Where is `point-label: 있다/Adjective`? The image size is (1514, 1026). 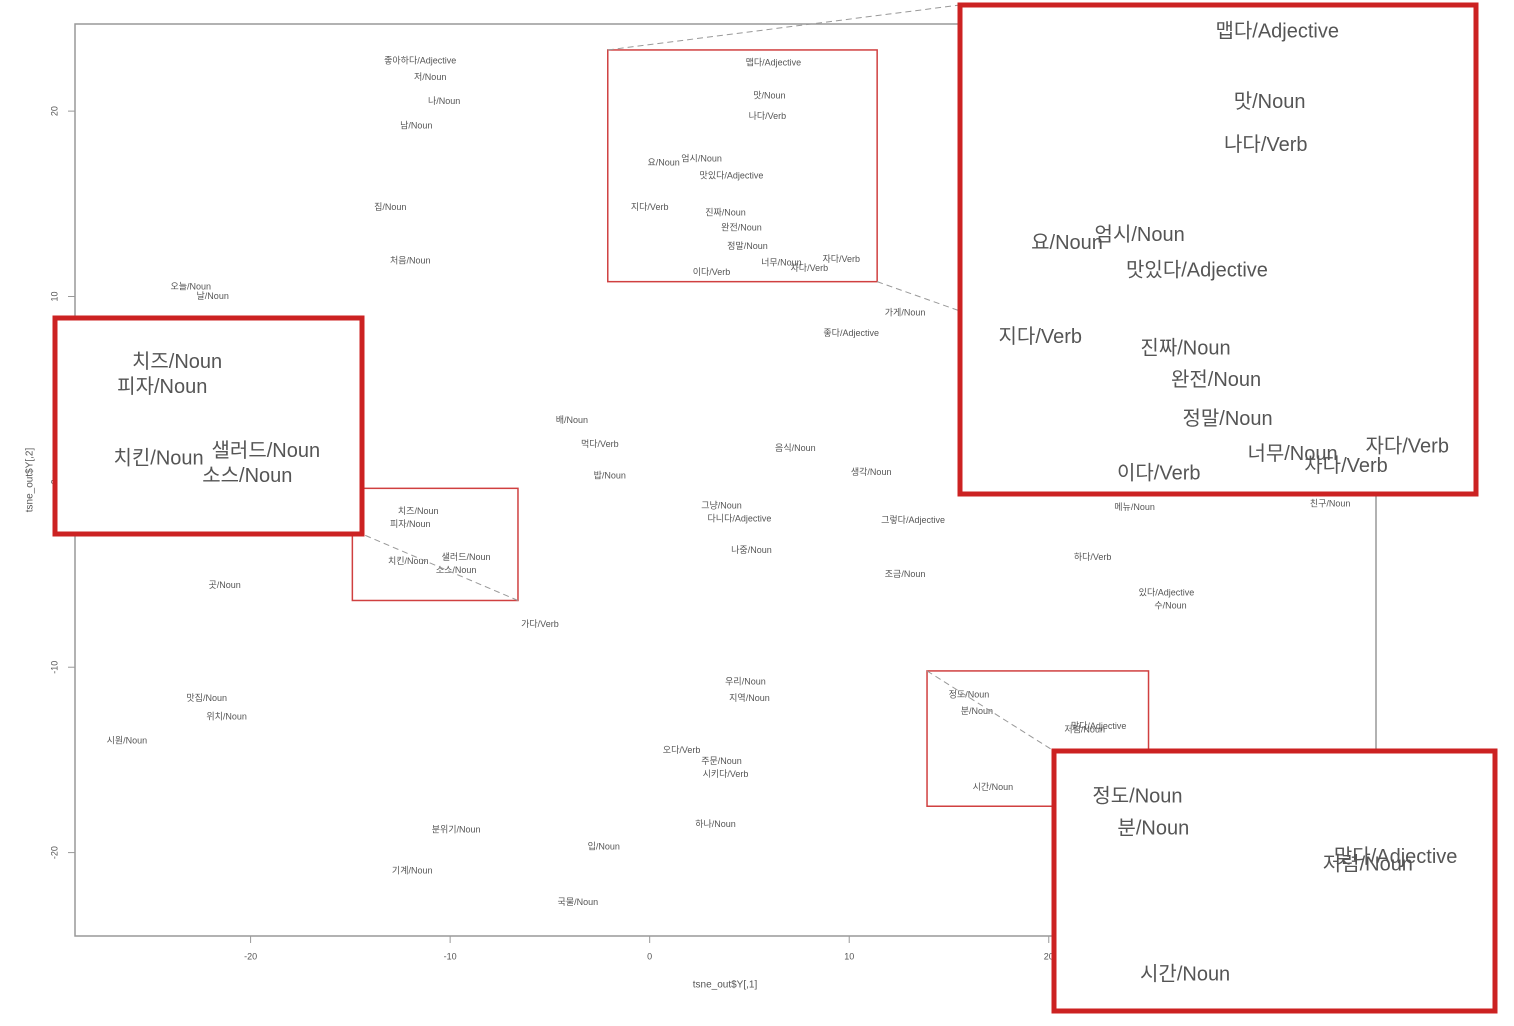
point-label: 있다/Adjective is located at coordinates (1167, 591).